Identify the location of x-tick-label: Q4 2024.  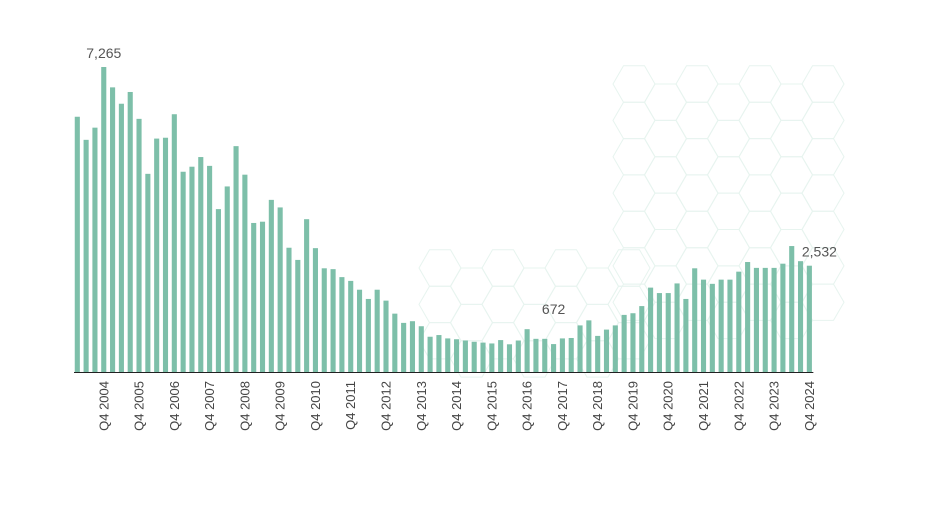
(809, 406).